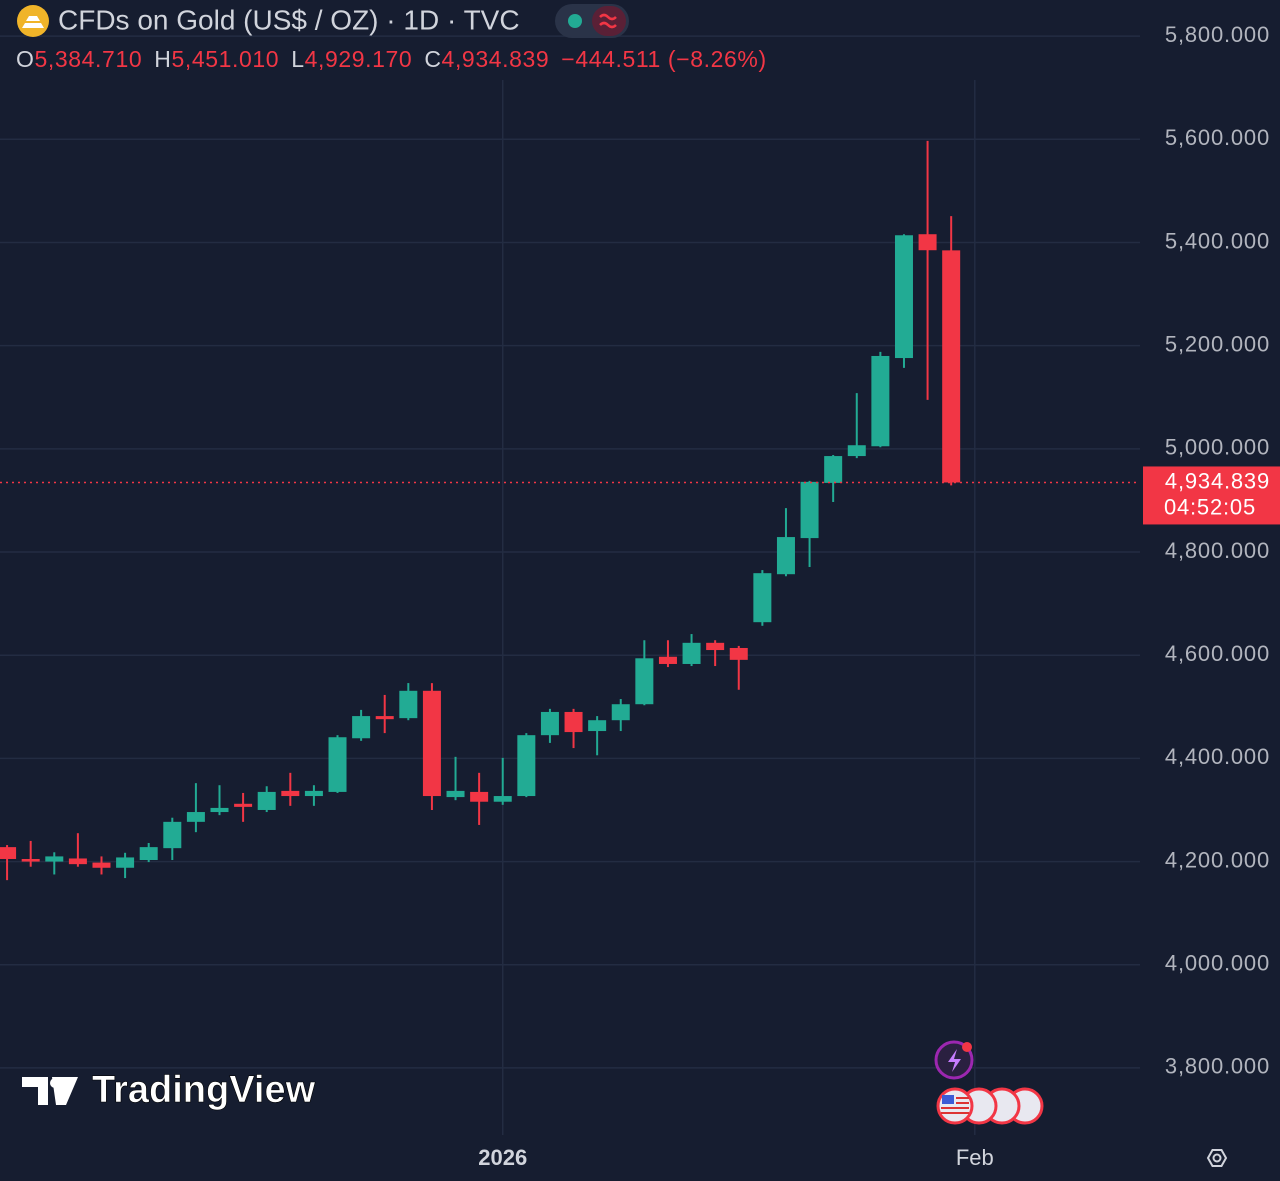 The width and height of the screenshot is (1280, 1181). I want to click on y-tick-label: 4,800.000, so click(1217, 550).